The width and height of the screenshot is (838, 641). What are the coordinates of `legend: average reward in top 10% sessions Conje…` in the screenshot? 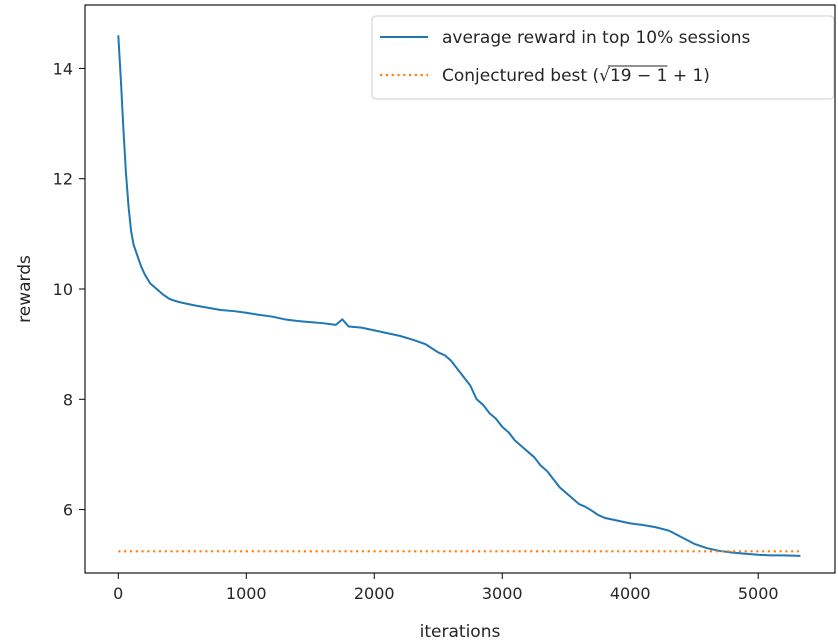 It's located at (603, 57).